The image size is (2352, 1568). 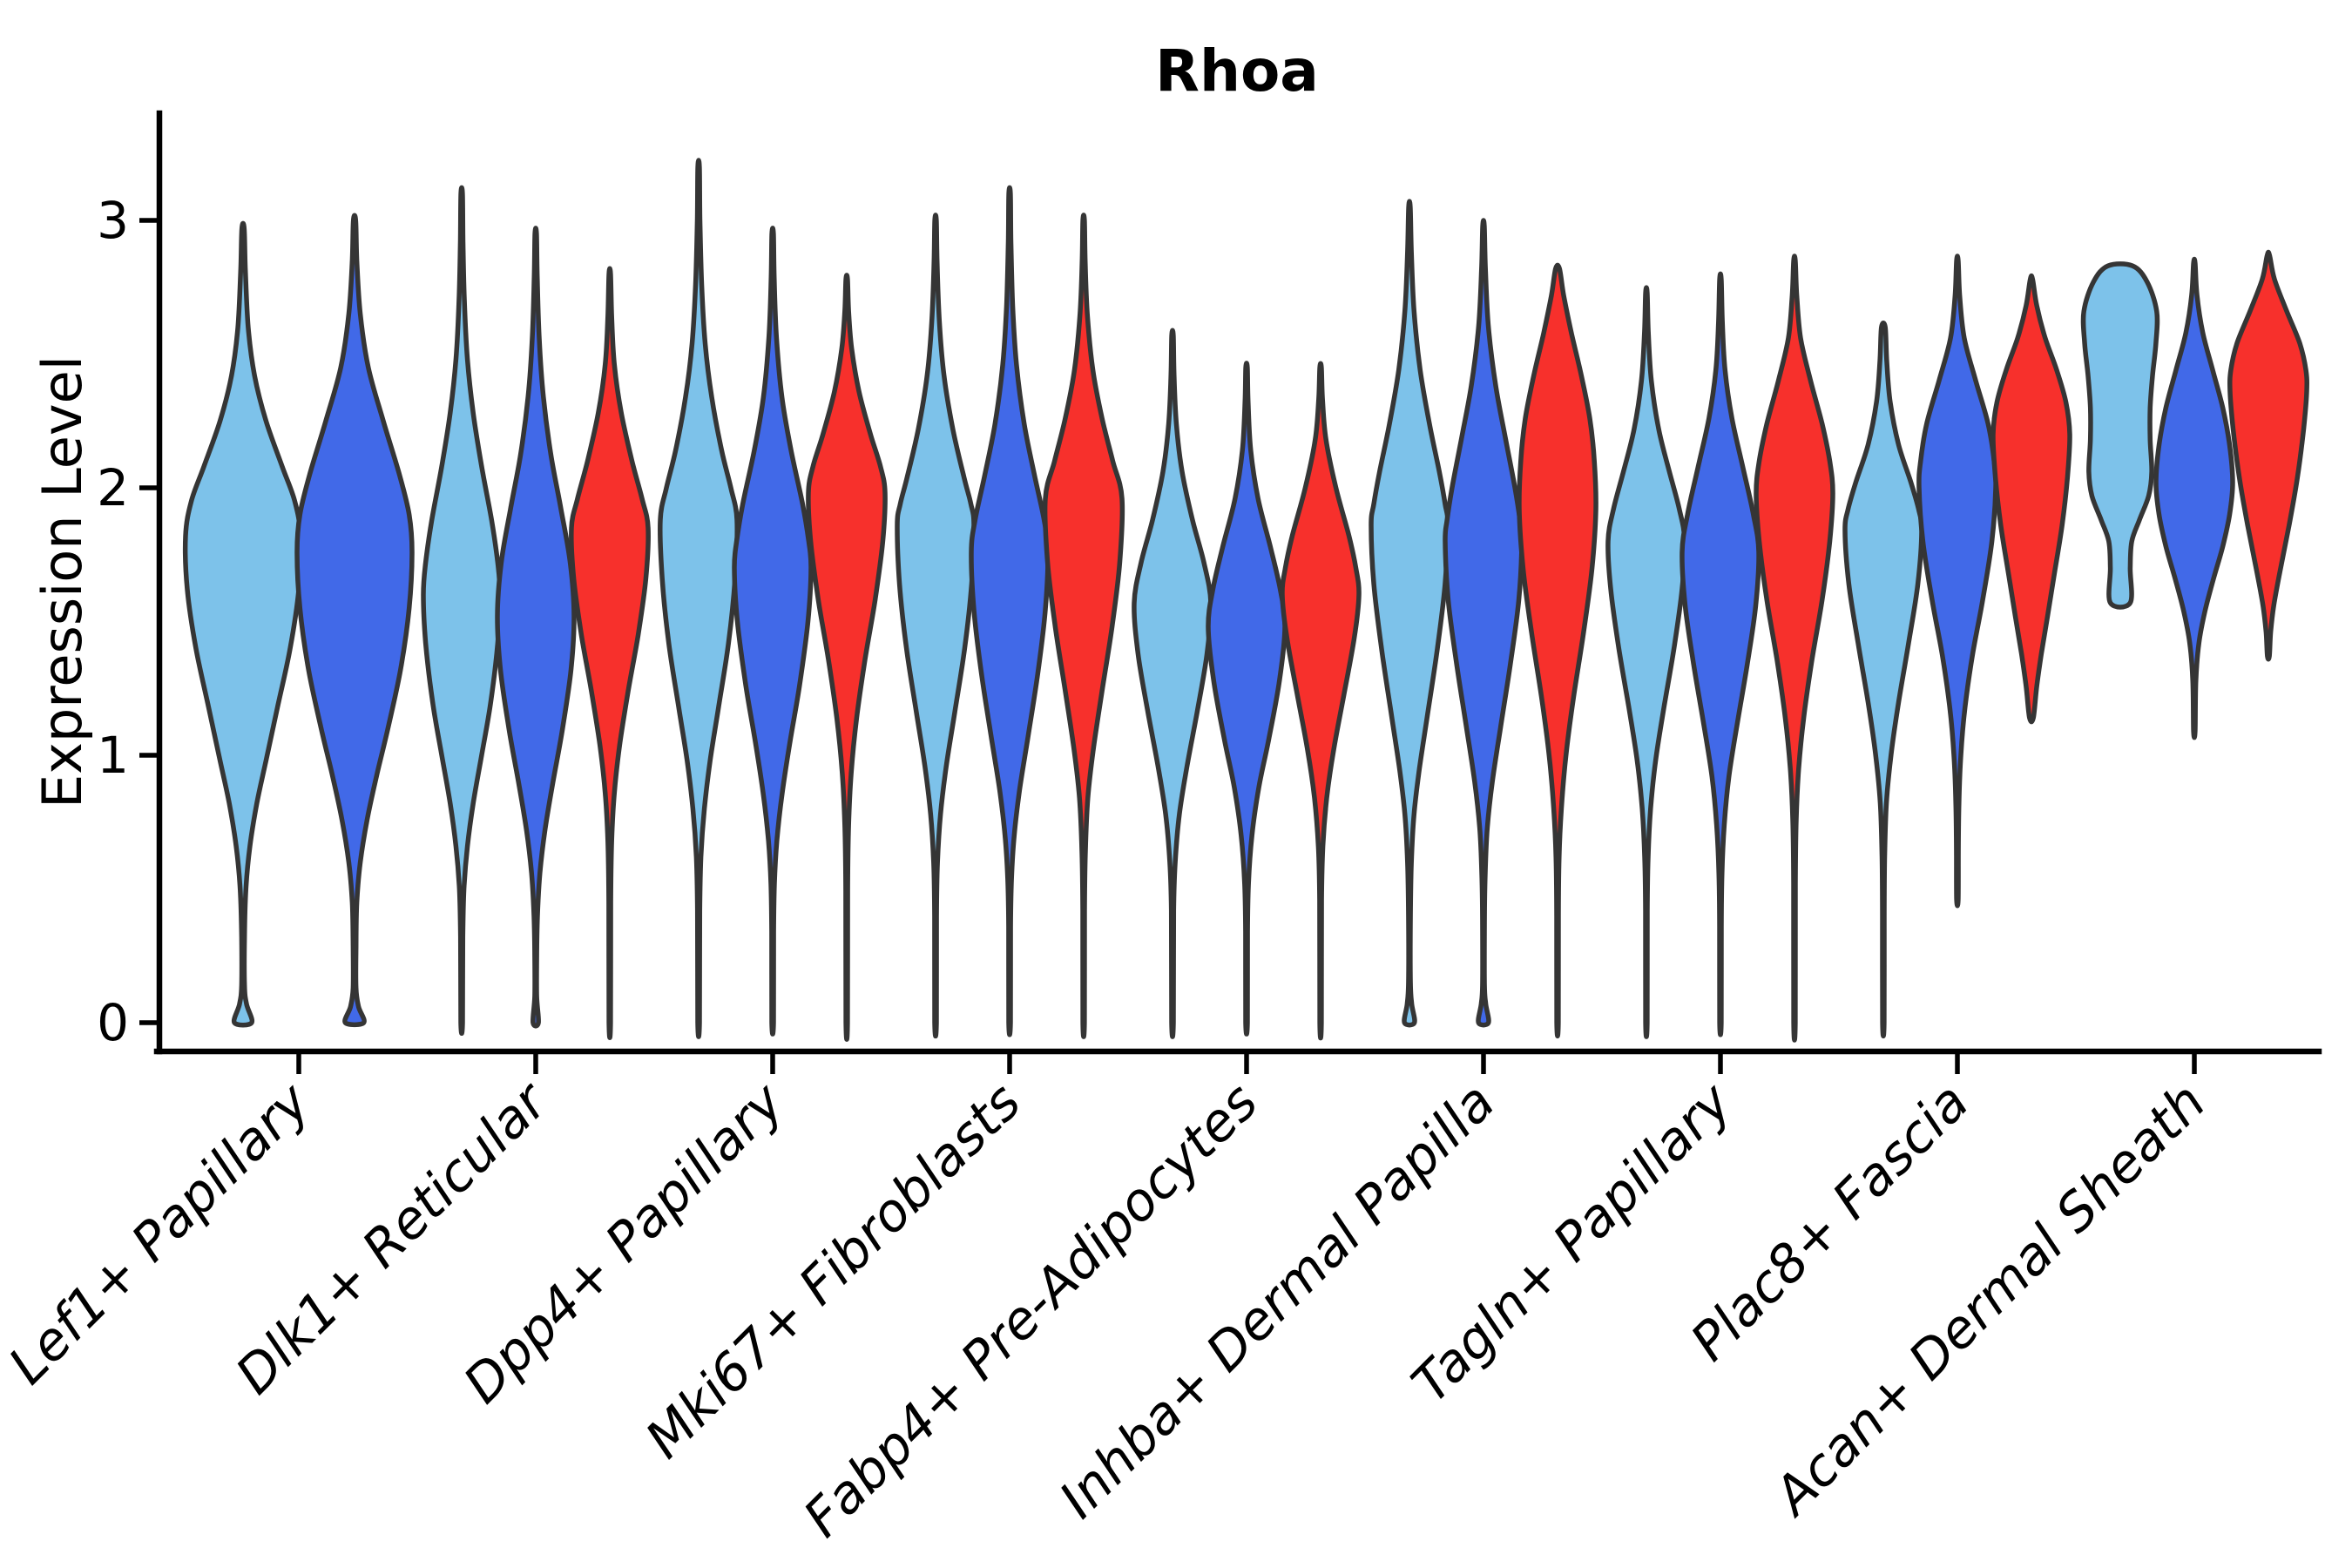 What do you see at coordinates (354, 620) in the screenshot?
I see `violin-lef1-papillary-blue` at bounding box center [354, 620].